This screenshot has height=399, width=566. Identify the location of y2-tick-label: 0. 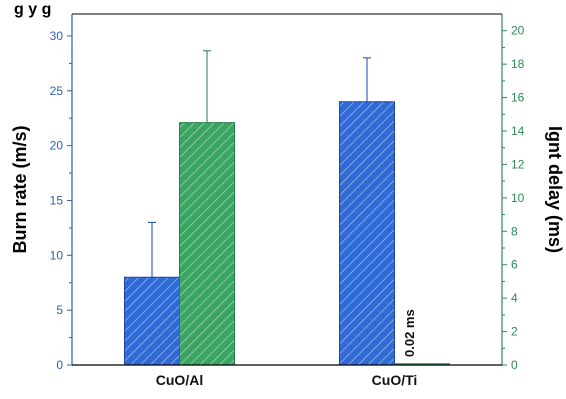
(514, 365).